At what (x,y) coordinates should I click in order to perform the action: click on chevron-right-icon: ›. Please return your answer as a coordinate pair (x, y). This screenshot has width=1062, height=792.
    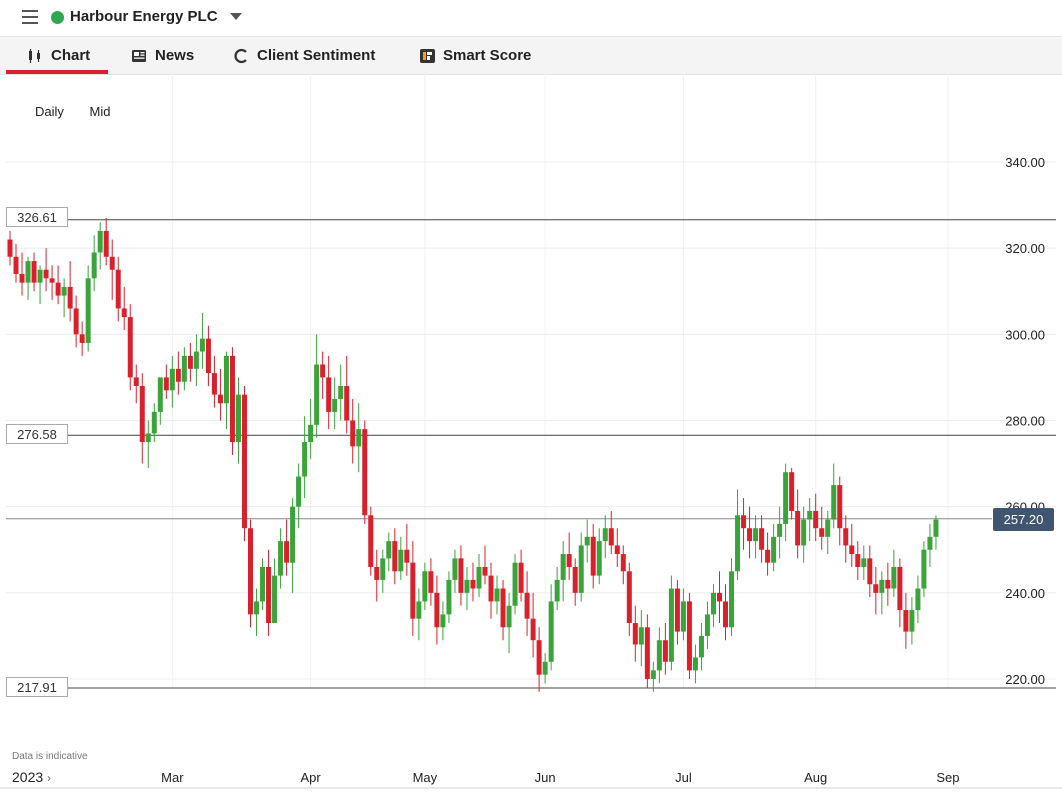
    Looking at the image, I should click on (49, 778).